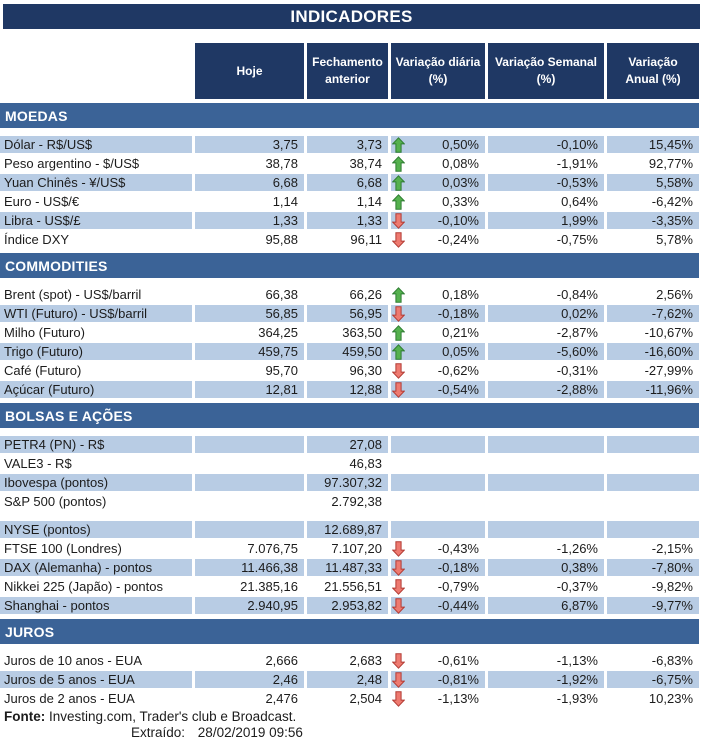 The height and width of the screenshot is (744, 704). I want to click on cell-variacao-anual: -6,75%, so click(653, 679).